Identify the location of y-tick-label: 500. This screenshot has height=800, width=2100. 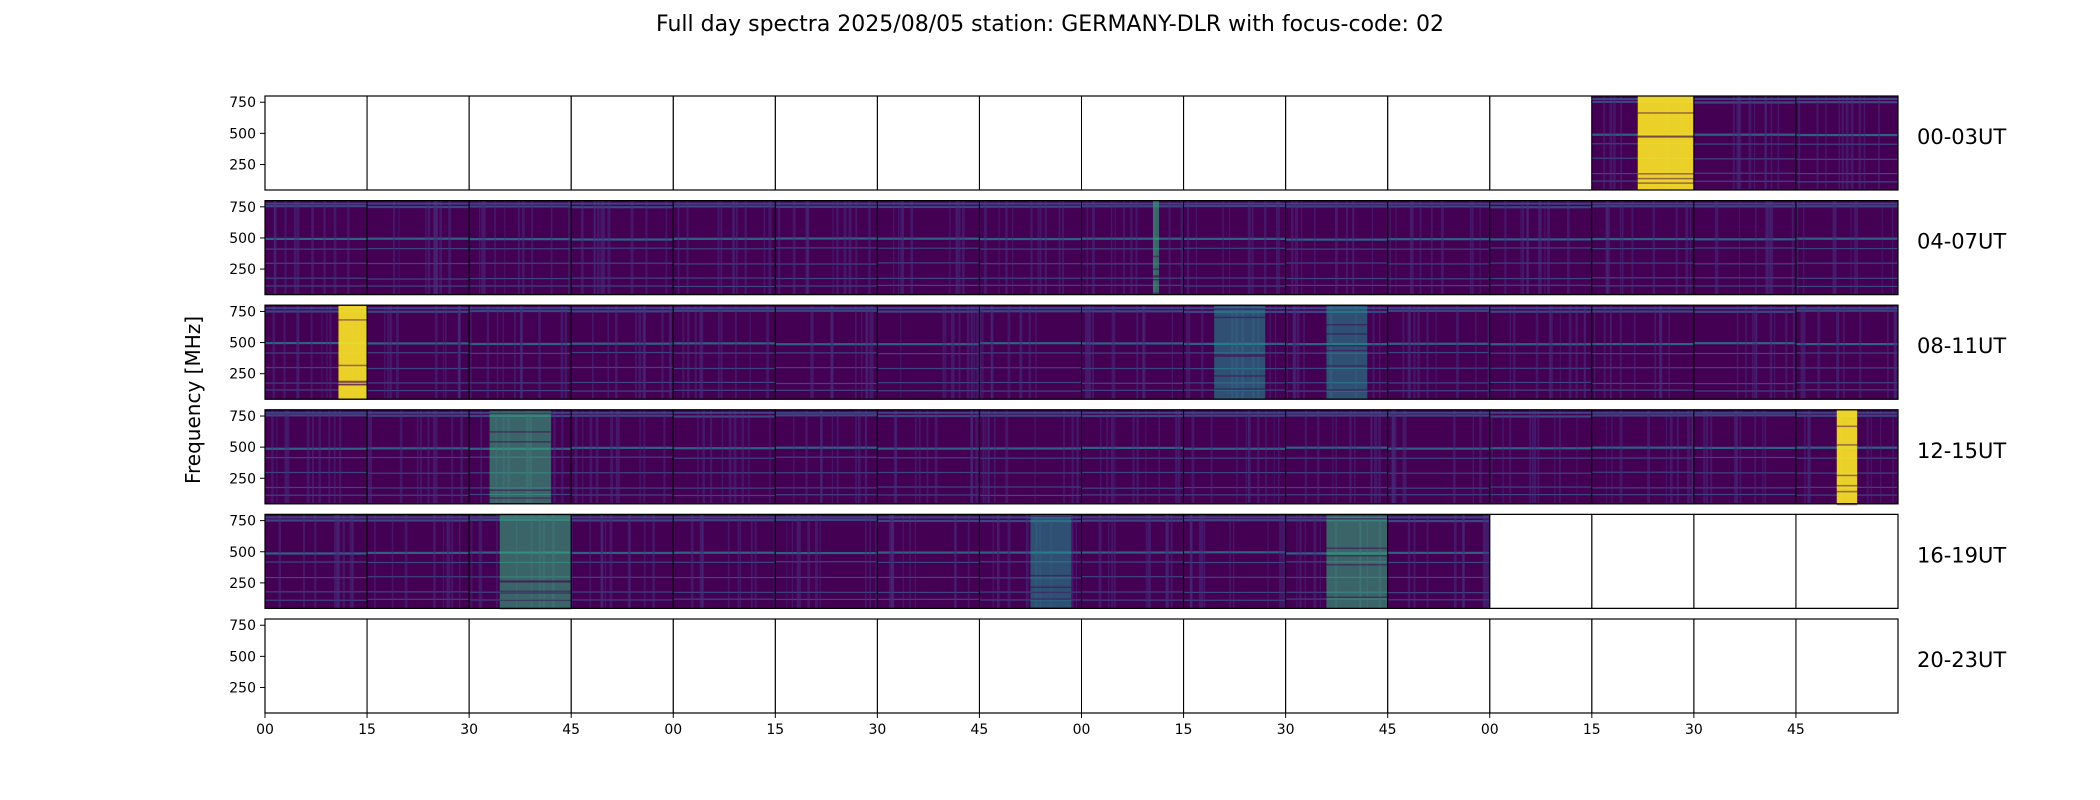
(242, 657).